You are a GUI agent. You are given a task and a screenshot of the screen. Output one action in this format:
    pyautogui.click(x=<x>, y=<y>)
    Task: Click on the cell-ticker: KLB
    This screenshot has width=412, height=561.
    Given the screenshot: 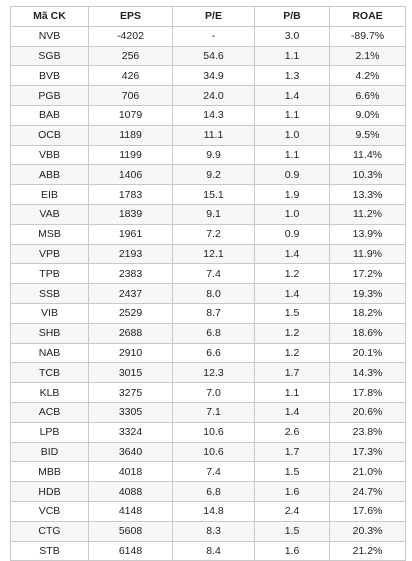 What is the action you would take?
    pyautogui.click(x=49, y=392)
    